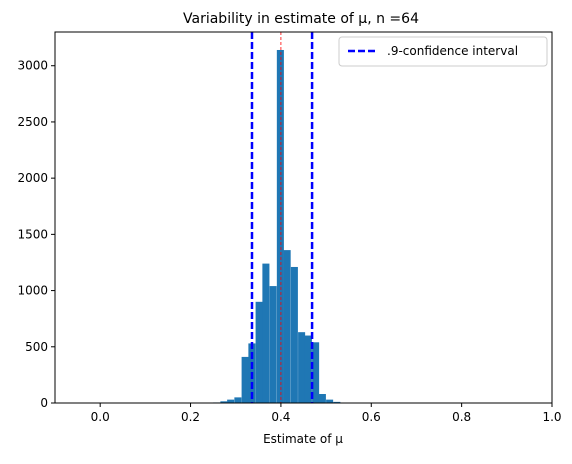  Describe the element at coordinates (461, 417) in the screenshot. I see `x-tick-label: 0.8` at that location.